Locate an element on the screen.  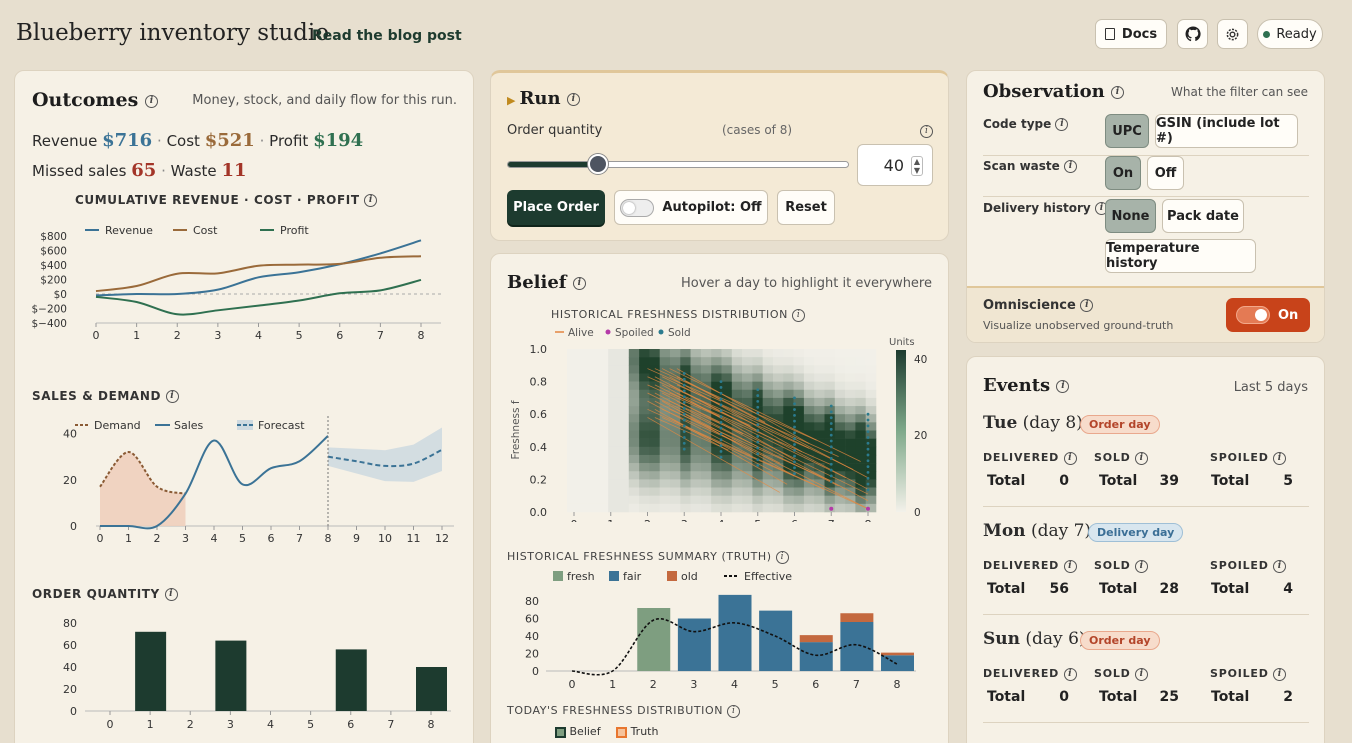
order-bar is located at coordinates (351, 680).